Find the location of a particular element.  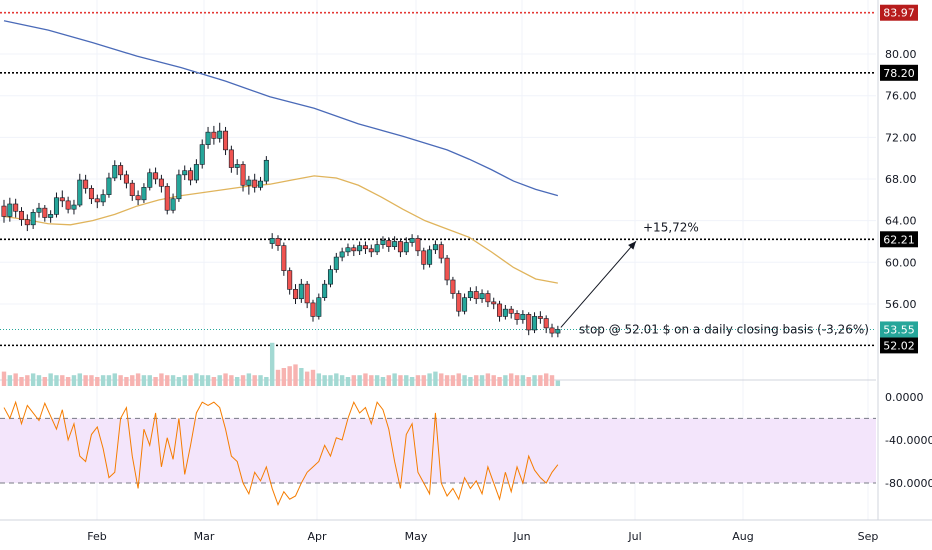

target-label: +15,72% is located at coordinates (671, 227).